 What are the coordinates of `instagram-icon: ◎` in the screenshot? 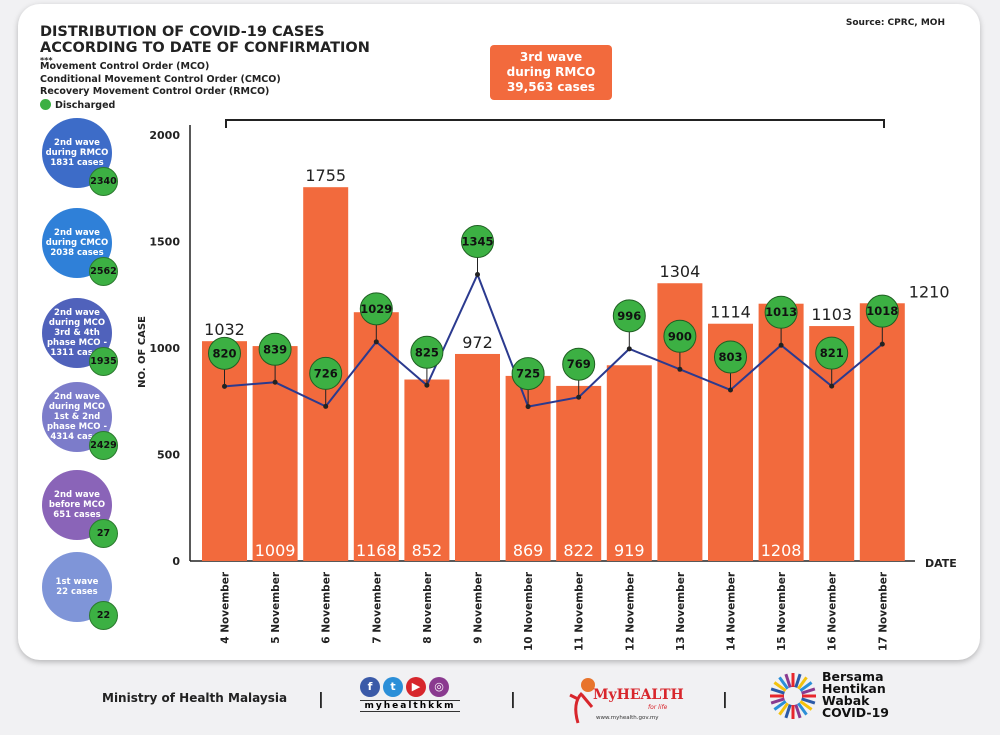 It's located at (439, 687).